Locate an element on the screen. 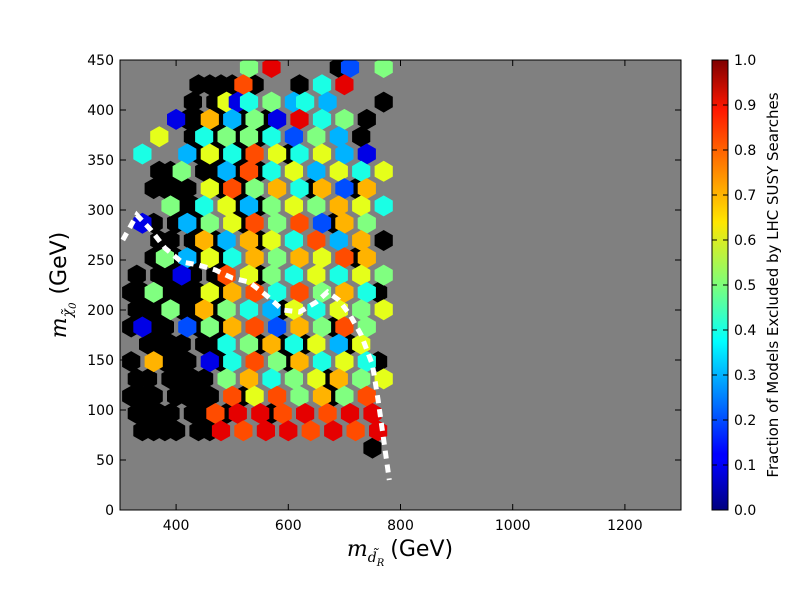 The width and height of the screenshot is (800, 600). x-tick-label: 800 is located at coordinates (400, 526).